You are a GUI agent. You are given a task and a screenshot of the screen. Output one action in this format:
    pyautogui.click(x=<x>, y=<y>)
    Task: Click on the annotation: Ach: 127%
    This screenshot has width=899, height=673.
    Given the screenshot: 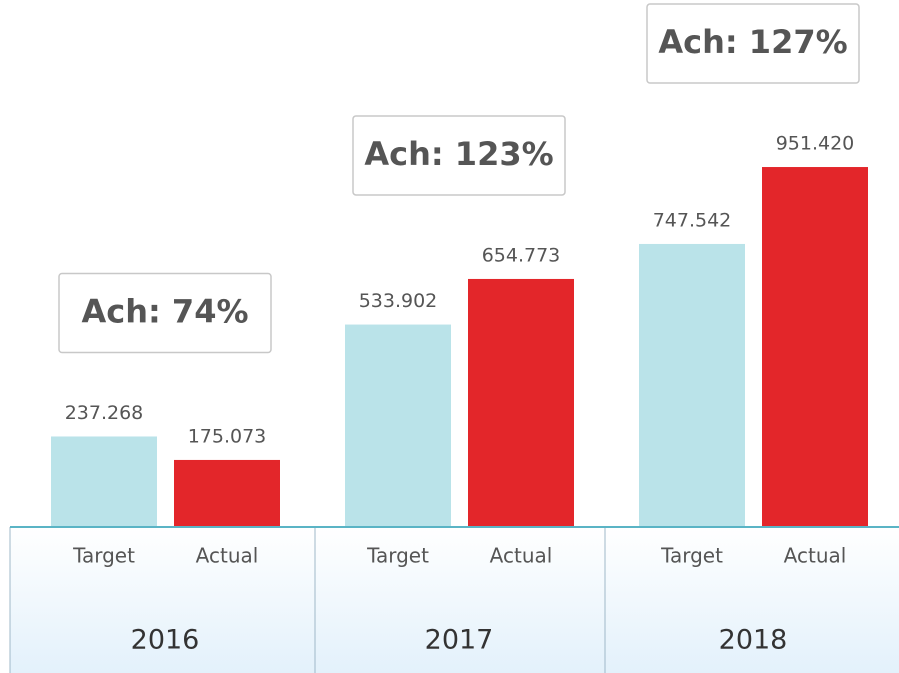 What is the action you would take?
    pyautogui.click(x=752, y=42)
    